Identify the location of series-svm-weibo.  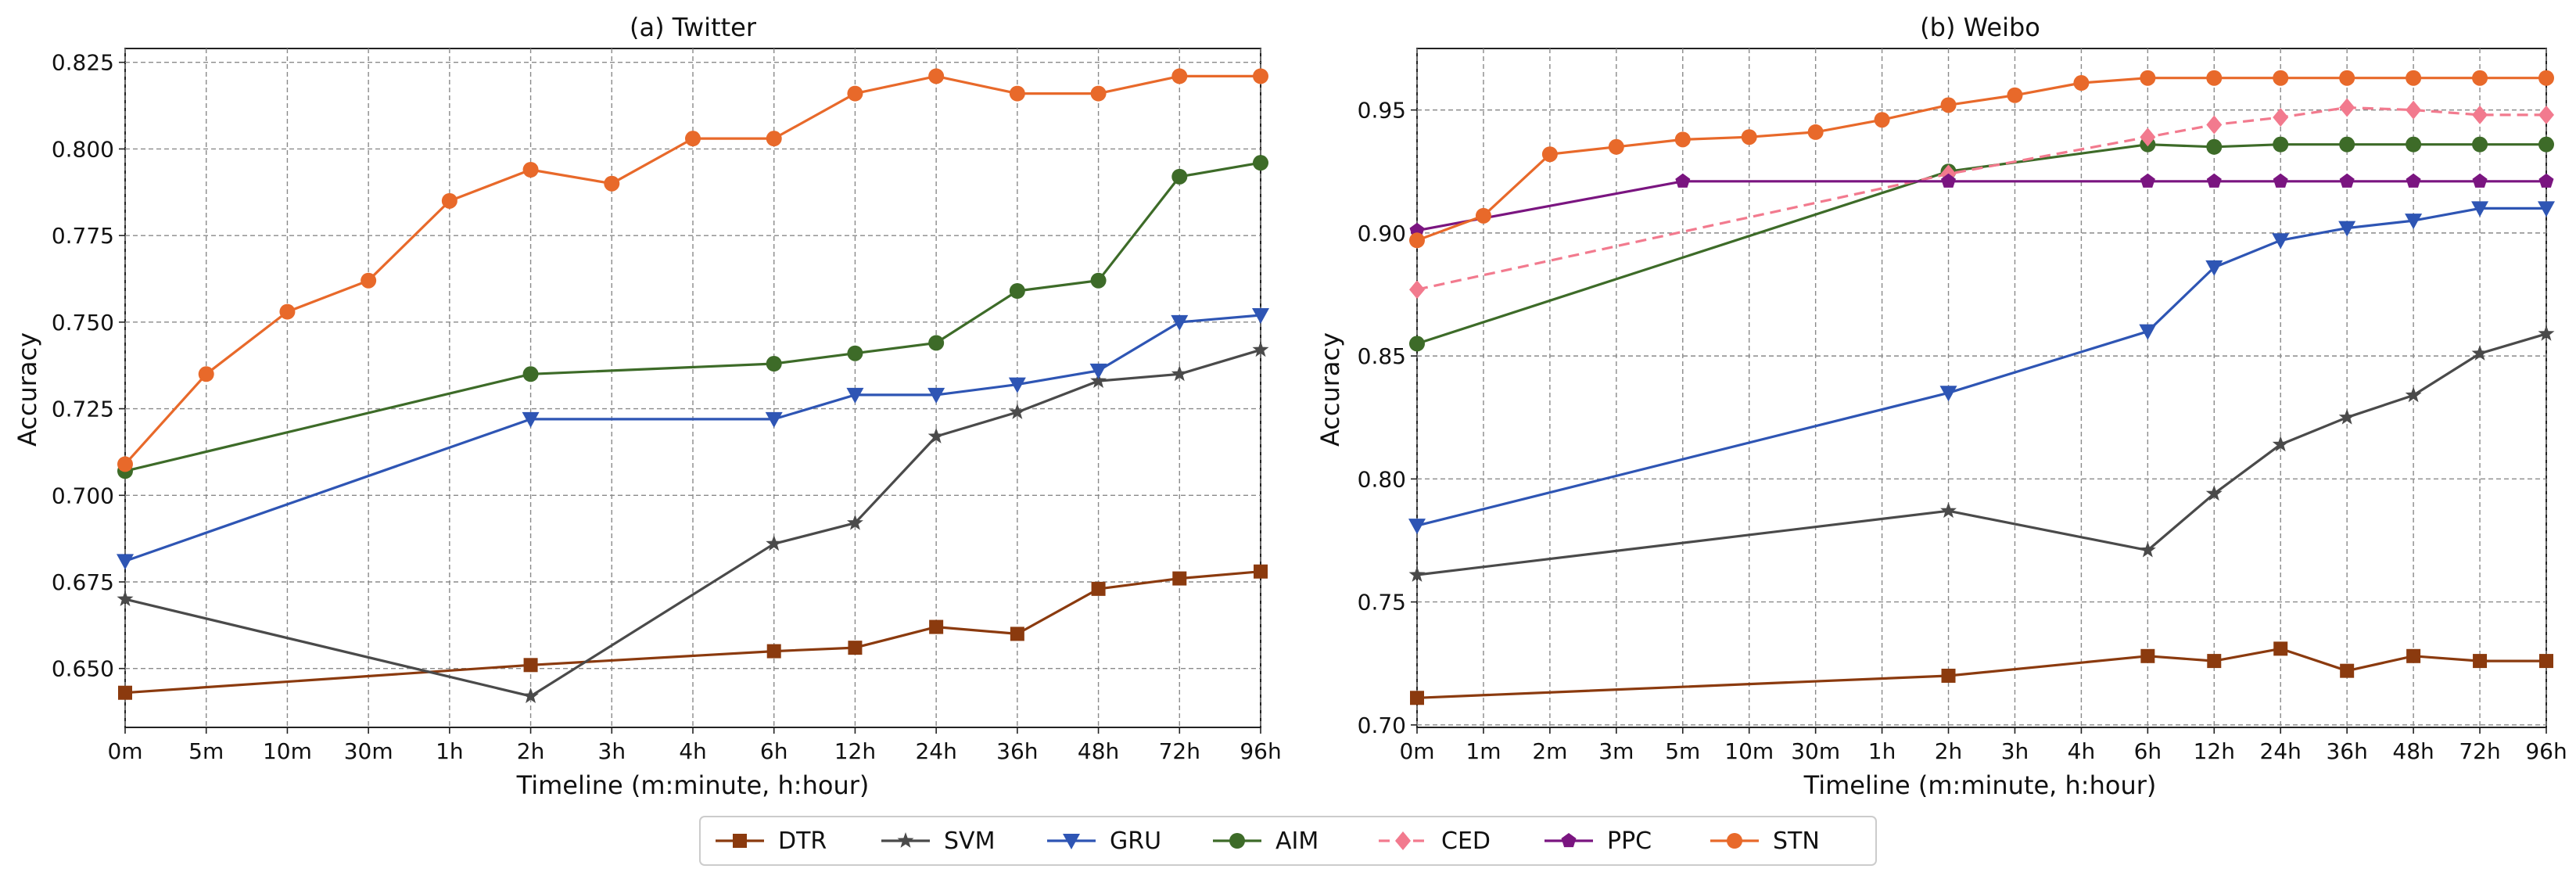
(1981, 453).